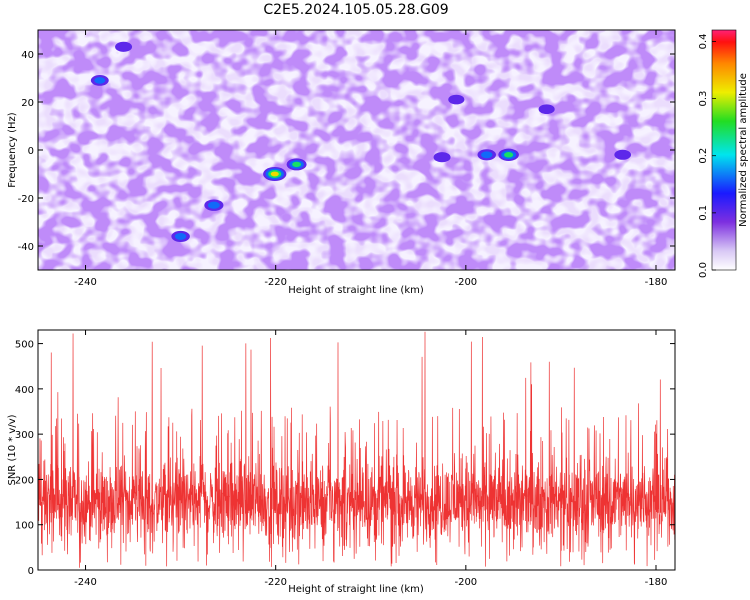 Image resolution: width=750 pixels, height=600 pixels. What do you see at coordinates (703, 99) in the screenshot?
I see `colorbar-tick-label: 0.3` at bounding box center [703, 99].